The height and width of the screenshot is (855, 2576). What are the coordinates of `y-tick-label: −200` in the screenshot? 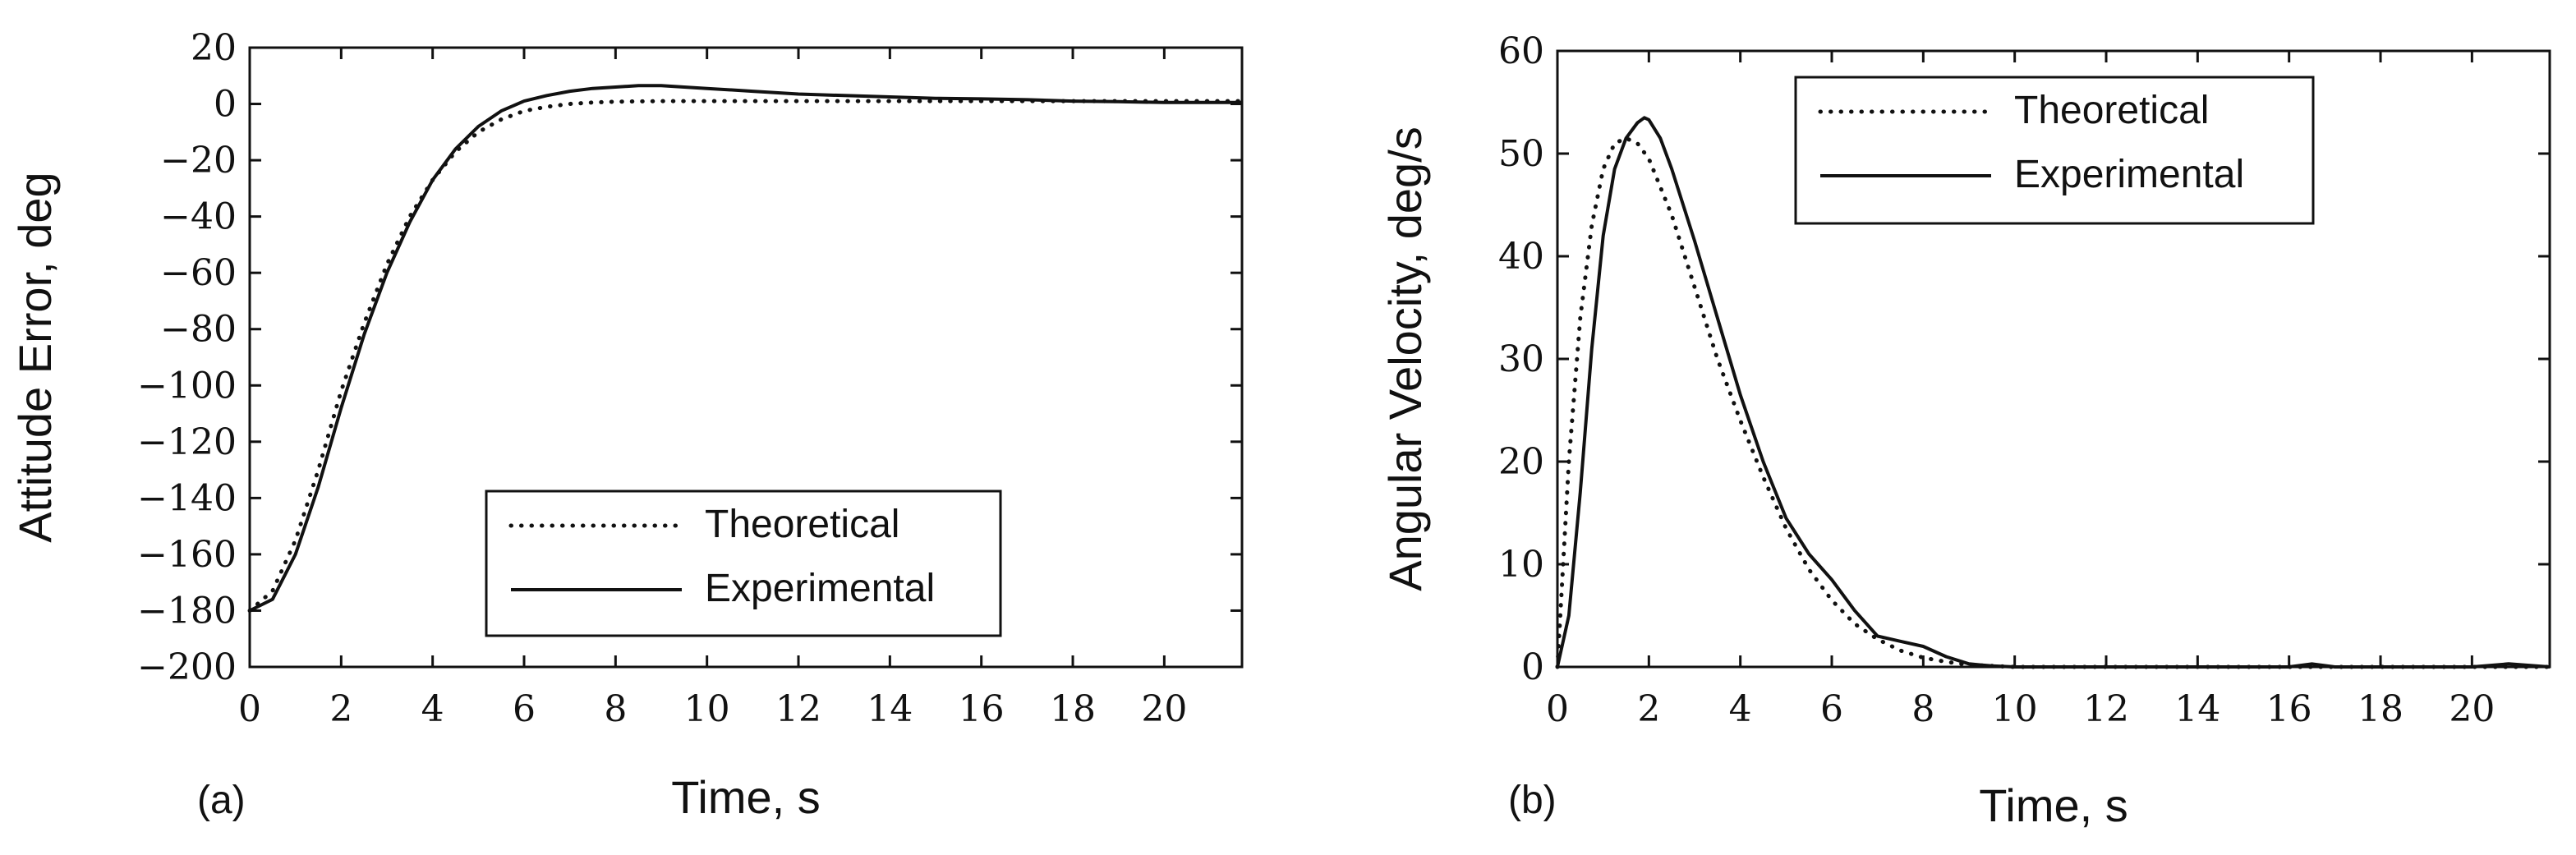 It's located at (187, 667).